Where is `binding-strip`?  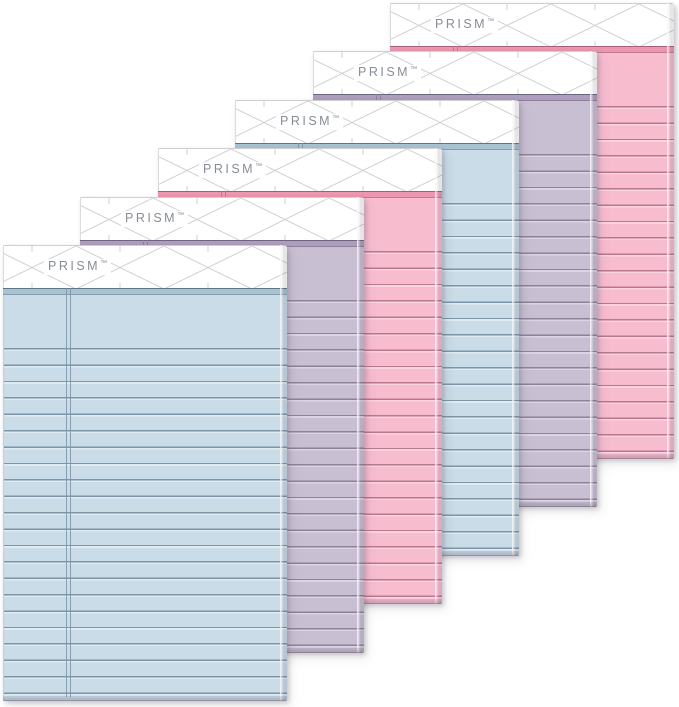
binding-strip is located at coordinates (145, 291).